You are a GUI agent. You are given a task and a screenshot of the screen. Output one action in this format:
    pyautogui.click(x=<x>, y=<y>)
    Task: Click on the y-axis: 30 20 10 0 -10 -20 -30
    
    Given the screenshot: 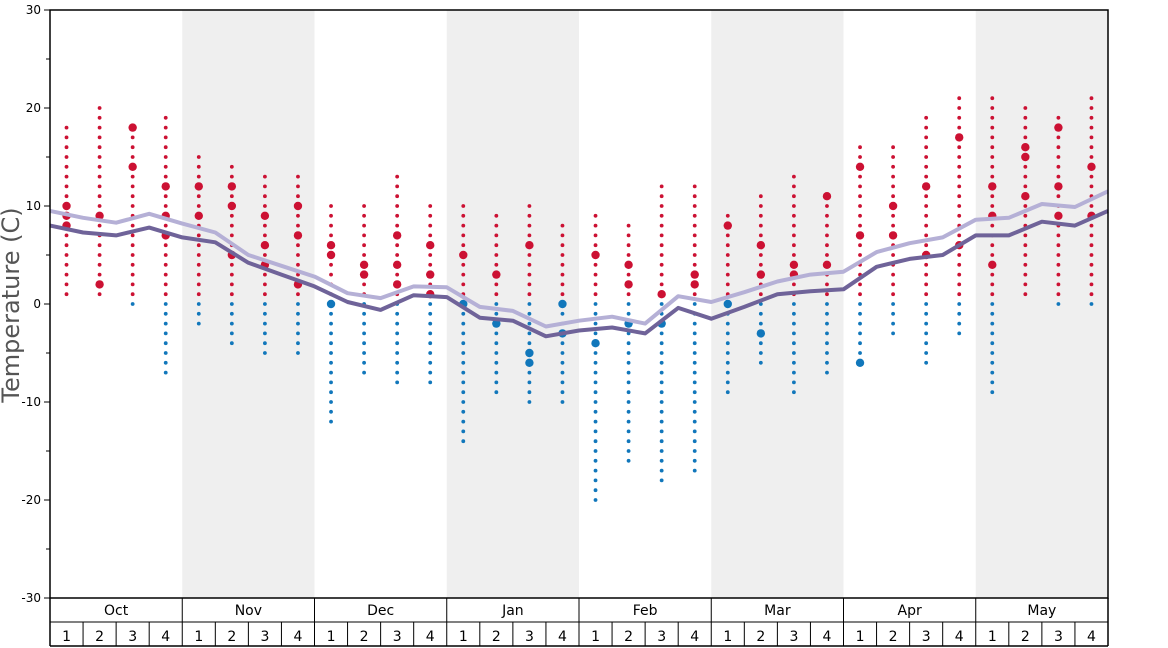 What is the action you would take?
    pyautogui.click(x=35, y=304)
    